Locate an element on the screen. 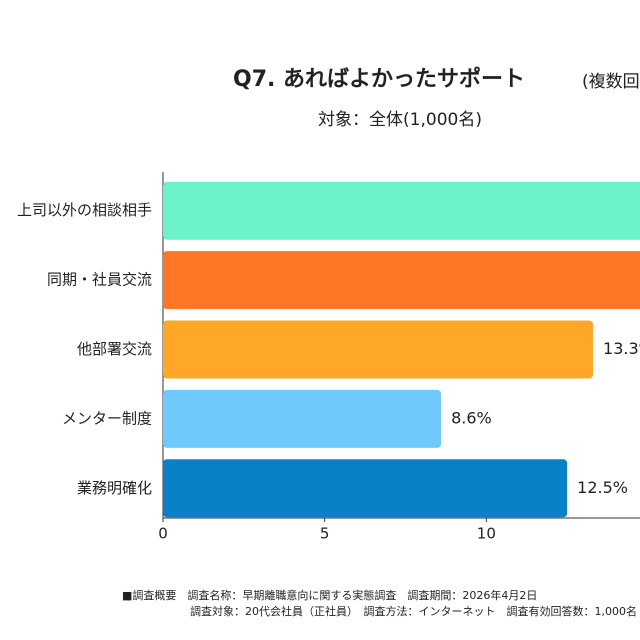  x-tick-label: 5 is located at coordinates (325, 534).